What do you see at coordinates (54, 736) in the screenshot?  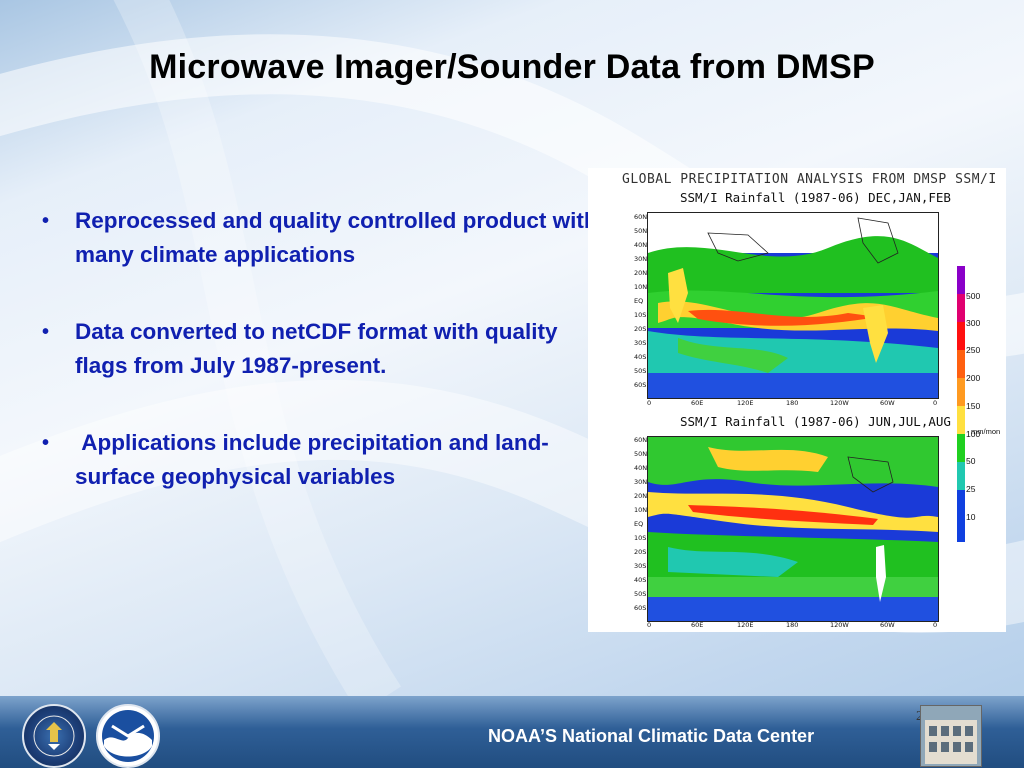 I see `department-of-commerce-seal-icon` at bounding box center [54, 736].